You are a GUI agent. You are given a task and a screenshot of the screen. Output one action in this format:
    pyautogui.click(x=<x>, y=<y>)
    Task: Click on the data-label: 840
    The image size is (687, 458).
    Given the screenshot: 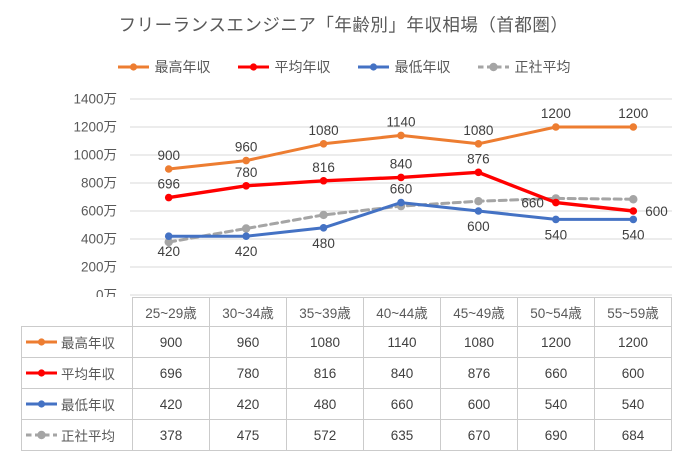 What is the action you would take?
    pyautogui.click(x=401, y=163)
    